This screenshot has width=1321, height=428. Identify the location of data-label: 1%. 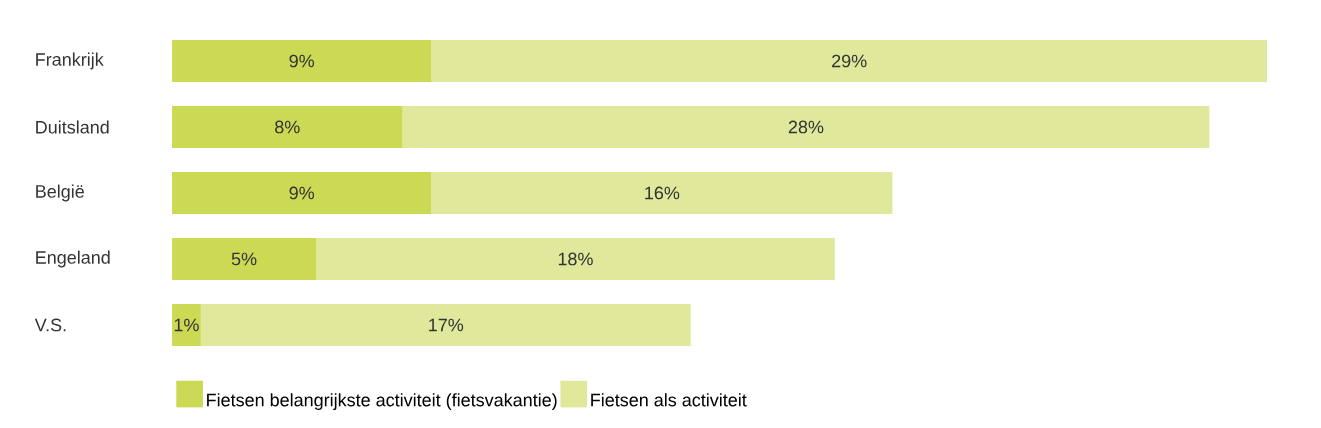
(186, 325).